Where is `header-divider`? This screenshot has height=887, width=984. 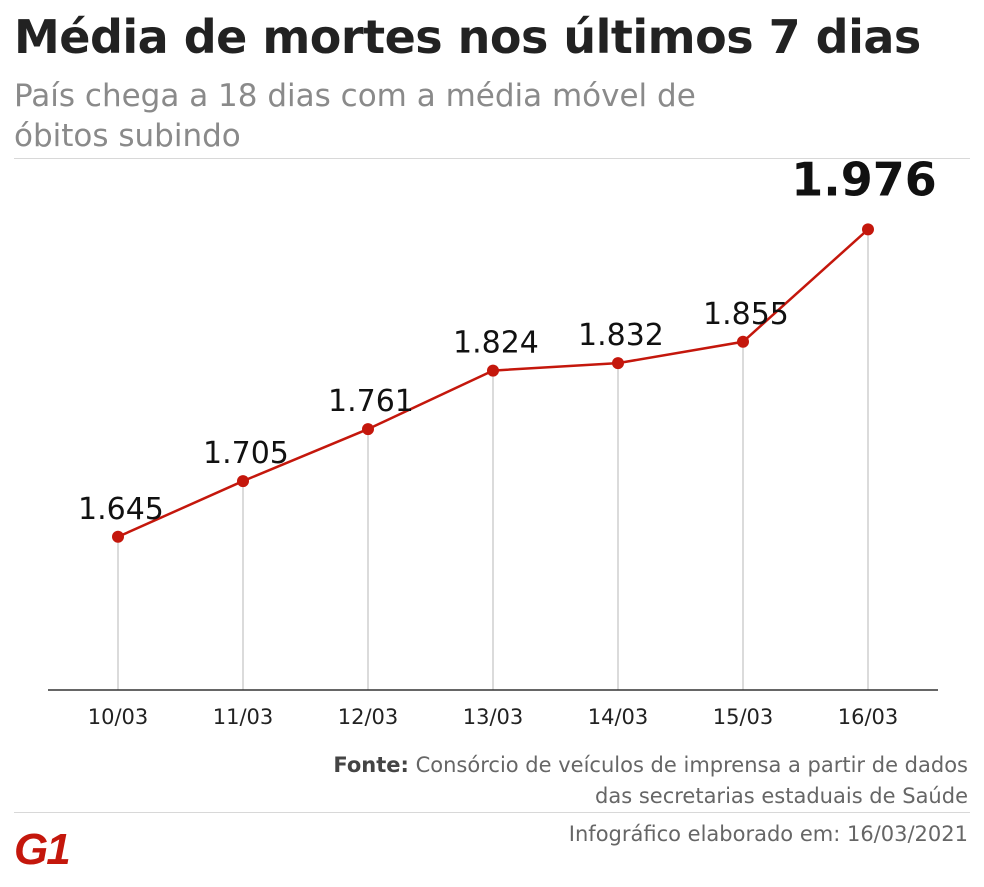 header-divider is located at coordinates (492, 158).